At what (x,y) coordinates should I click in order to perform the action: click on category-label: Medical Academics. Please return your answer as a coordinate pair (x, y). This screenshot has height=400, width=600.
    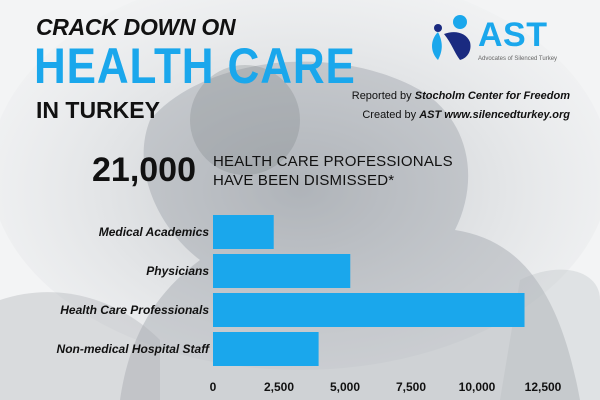
    Looking at the image, I should click on (154, 232).